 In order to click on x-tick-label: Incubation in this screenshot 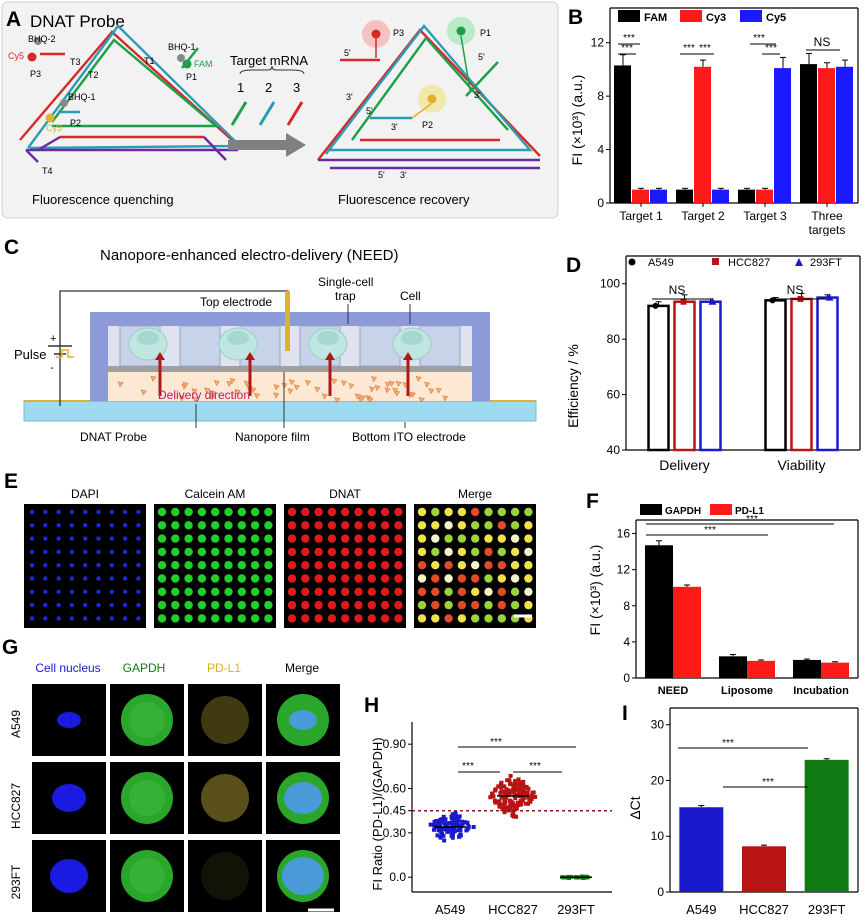, I will do `click(821, 691)`.